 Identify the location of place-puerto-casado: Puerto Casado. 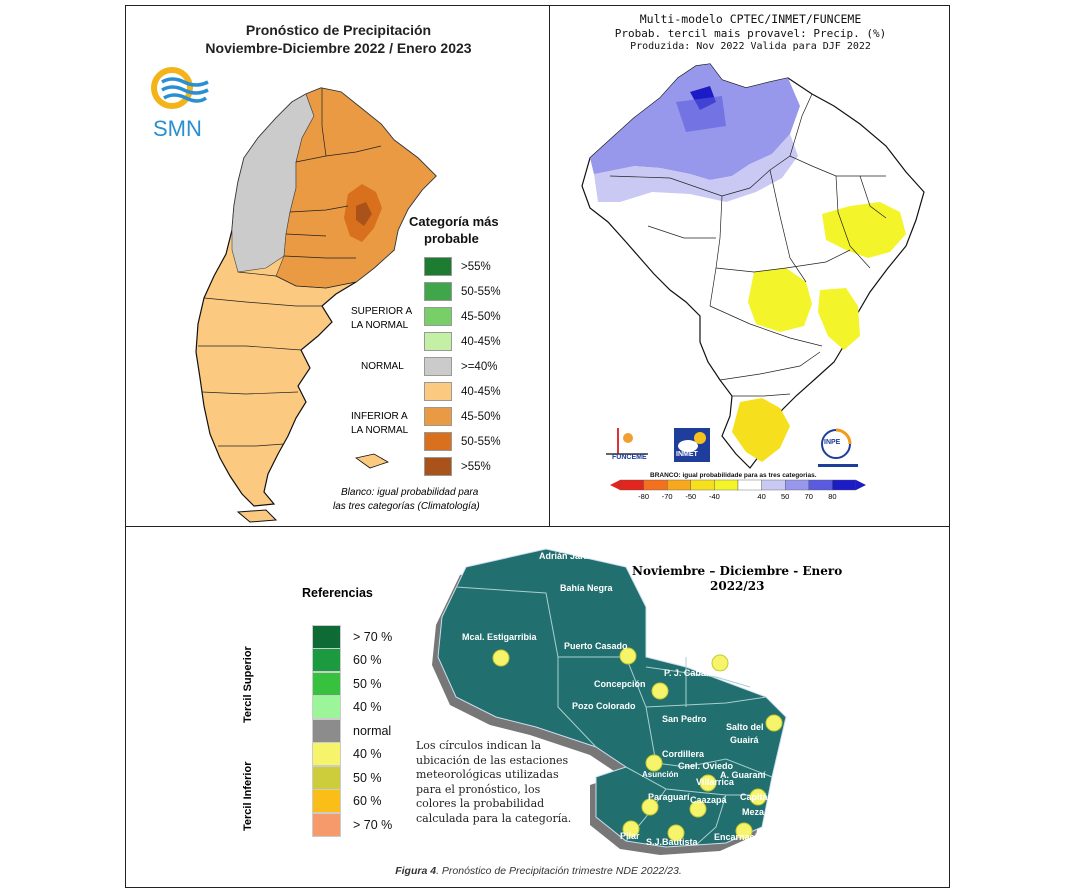
(596, 646).